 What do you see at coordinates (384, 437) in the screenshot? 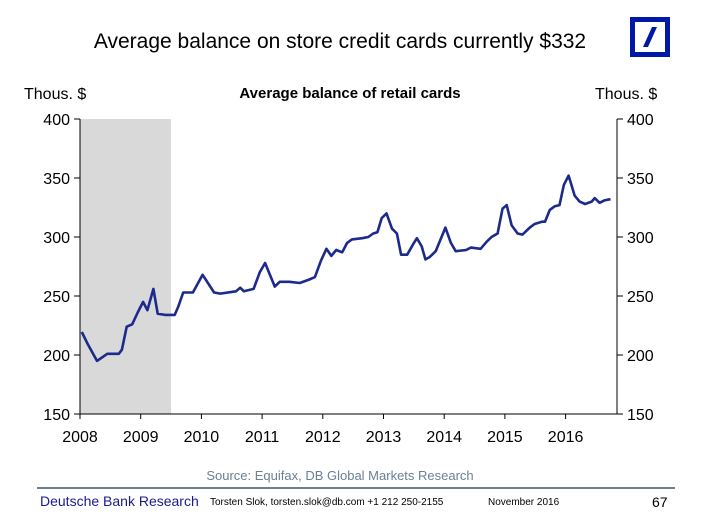
I see `x-tick-label: 2013` at bounding box center [384, 437].